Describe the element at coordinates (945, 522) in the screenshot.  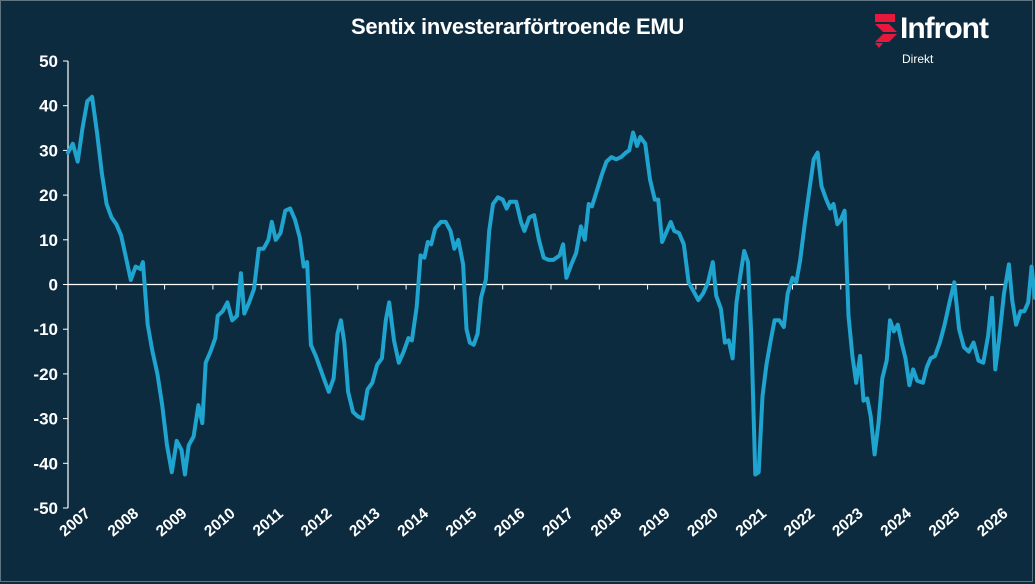
I see `x-tick-label: 2025` at that location.